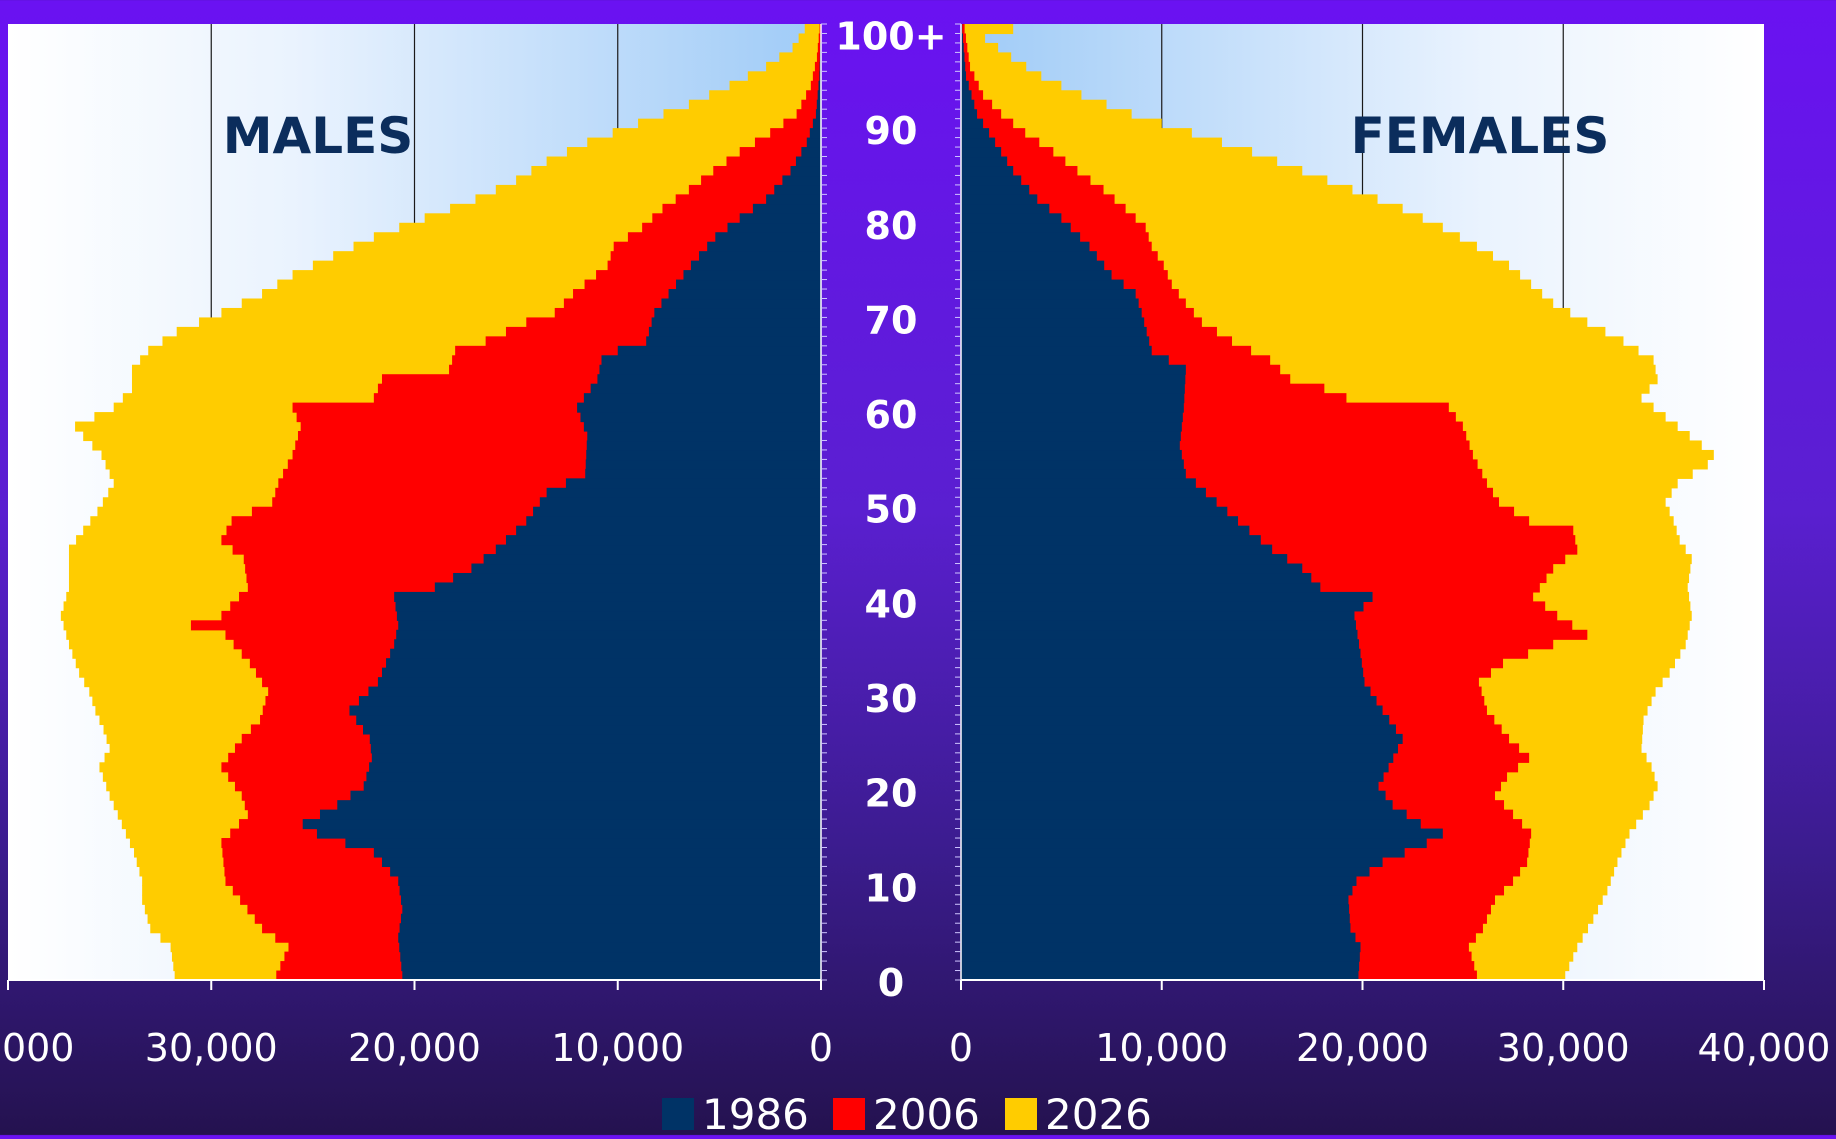 This screenshot has width=1836, height=1139. I want to click on age-tick-label: 70, so click(891, 320).